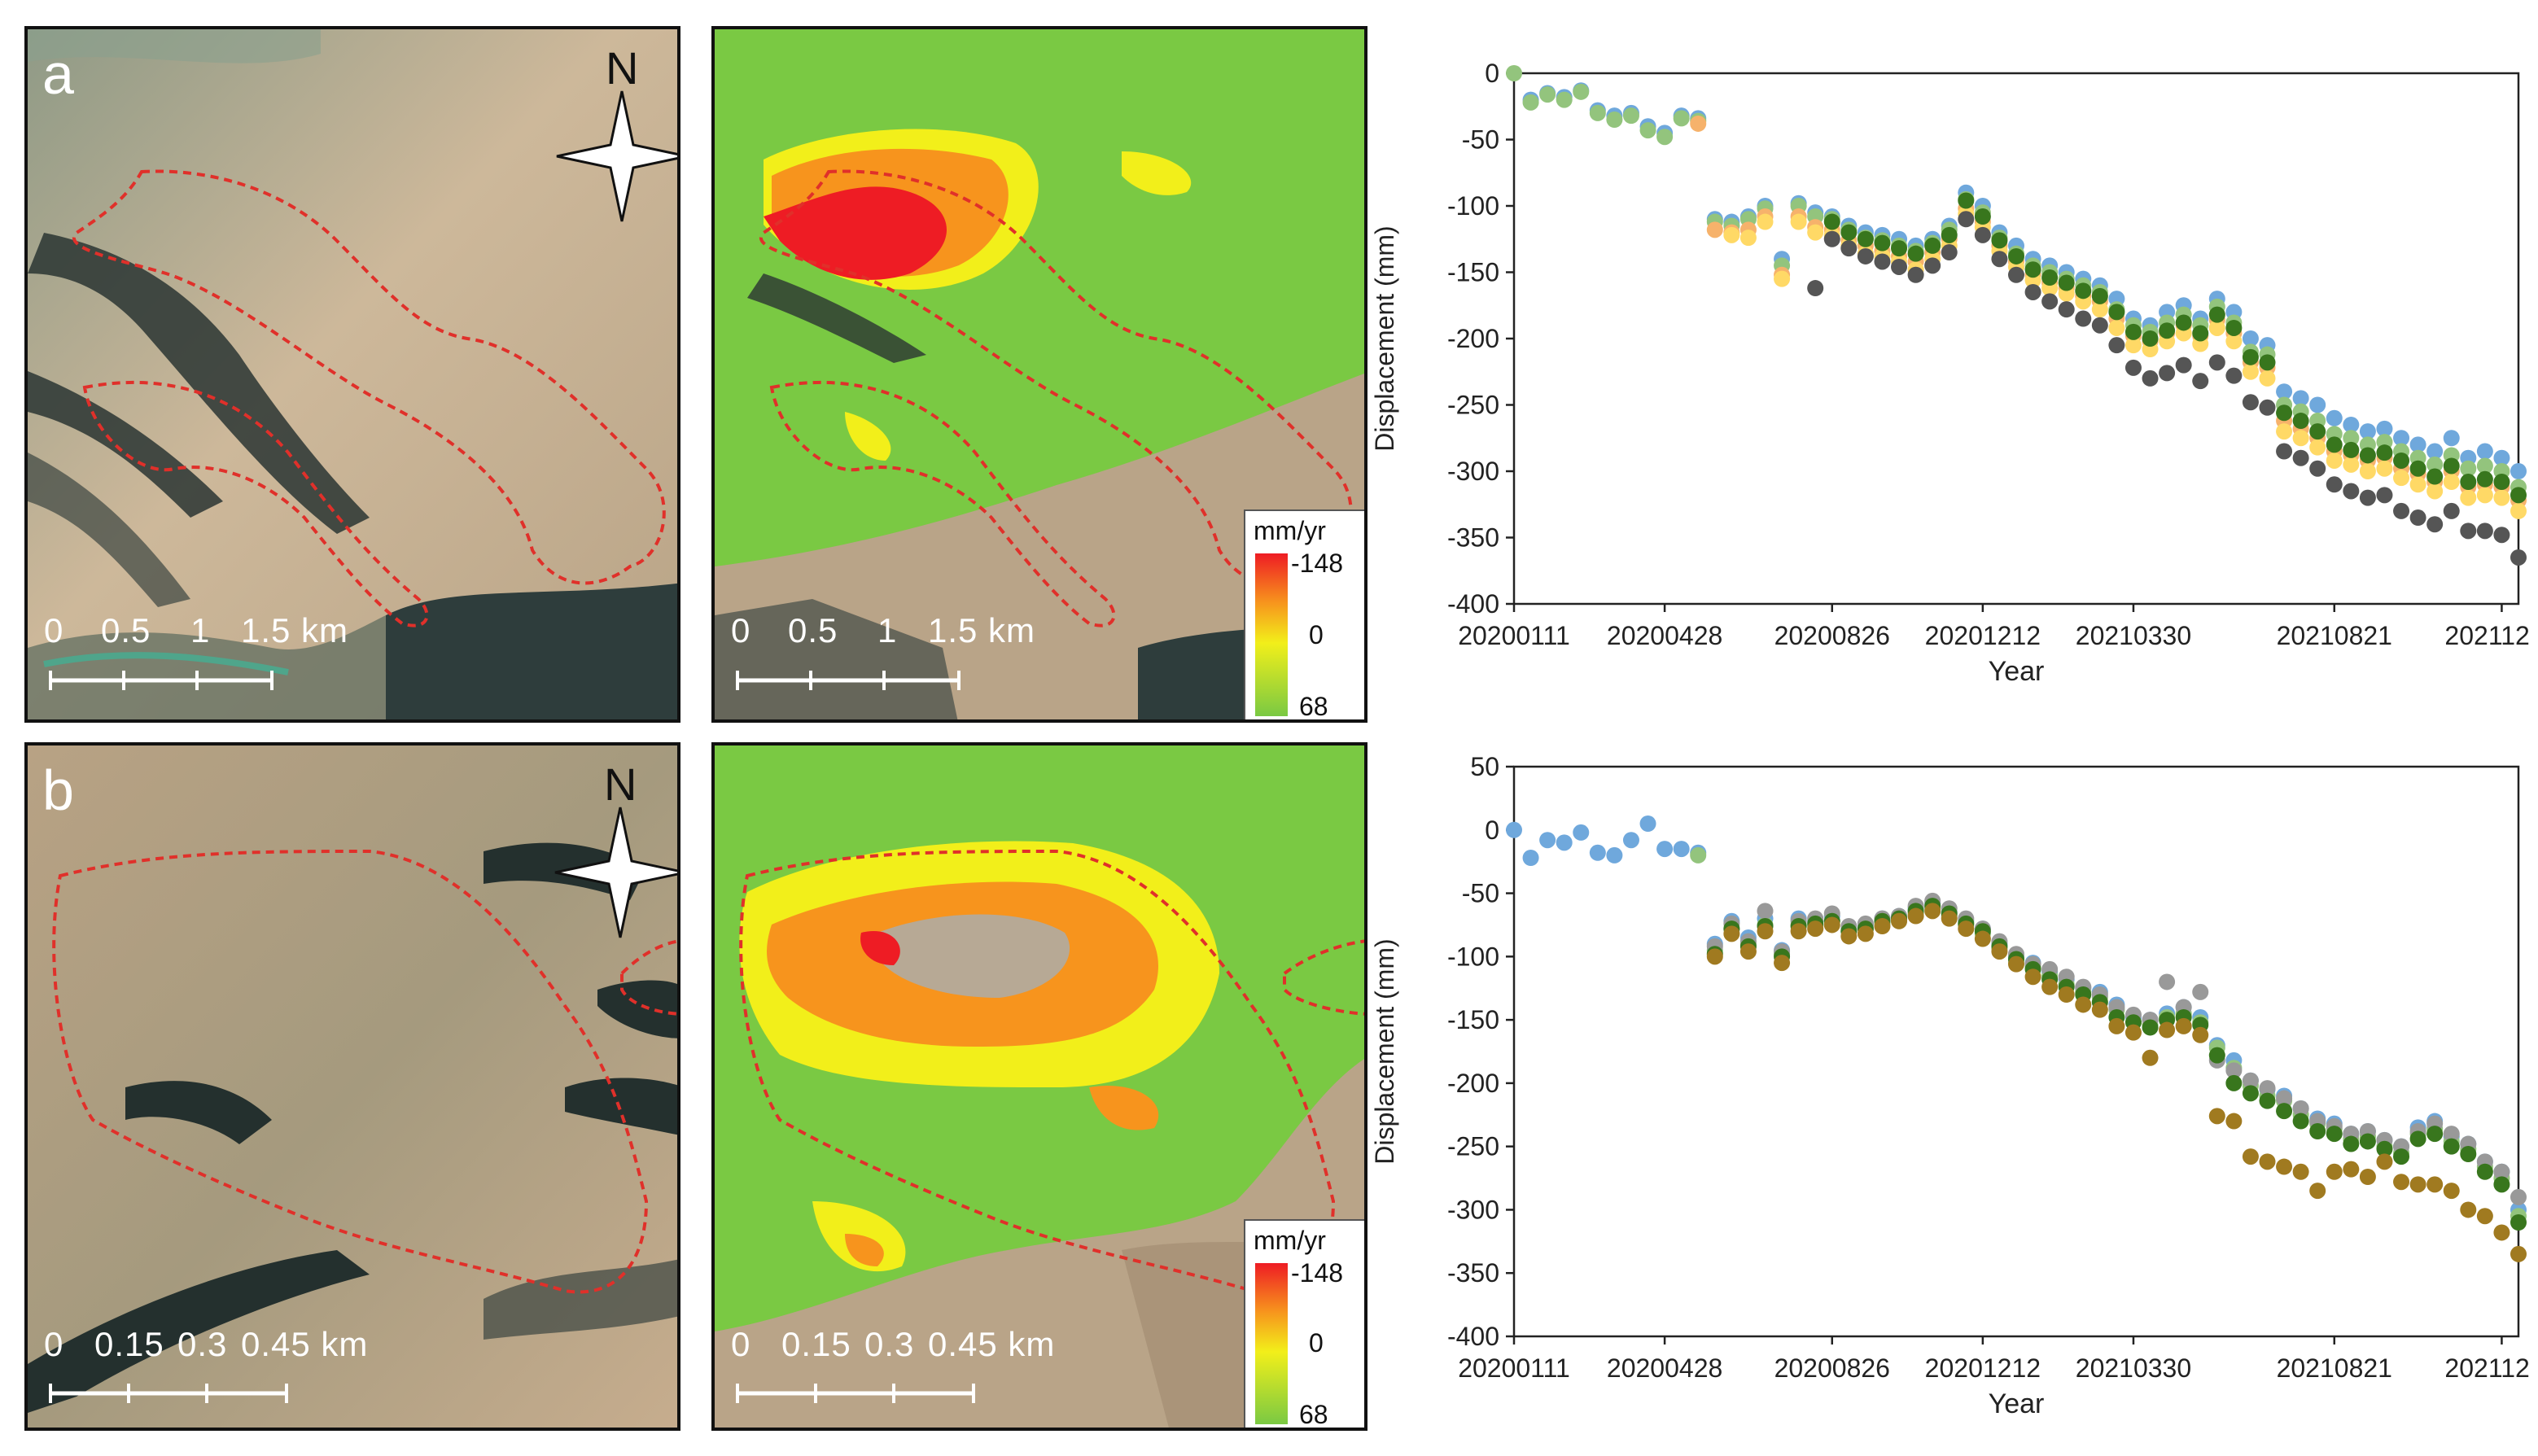 This screenshot has width=2538, height=1456. What do you see at coordinates (1317, 1273) in the screenshot?
I see `legend-top-b: -148` at bounding box center [1317, 1273].